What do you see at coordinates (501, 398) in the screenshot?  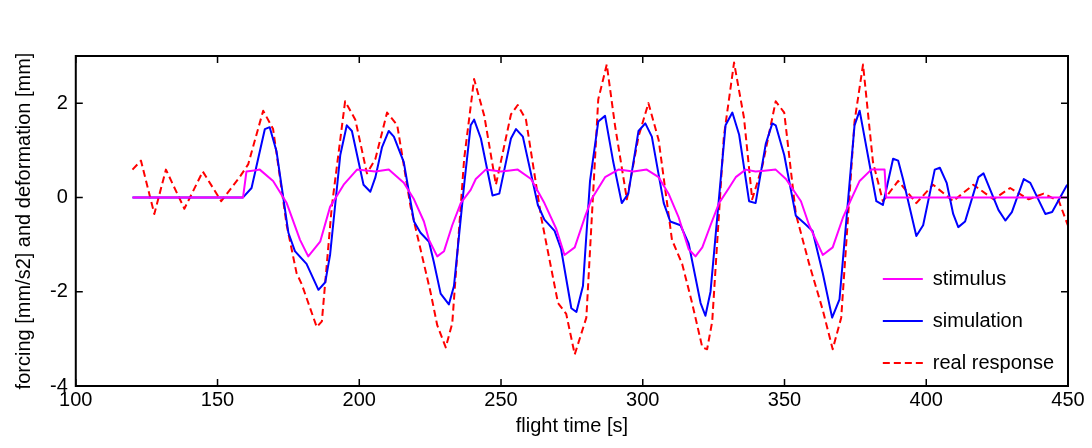 I see `x-tick-label: 250` at bounding box center [501, 398].